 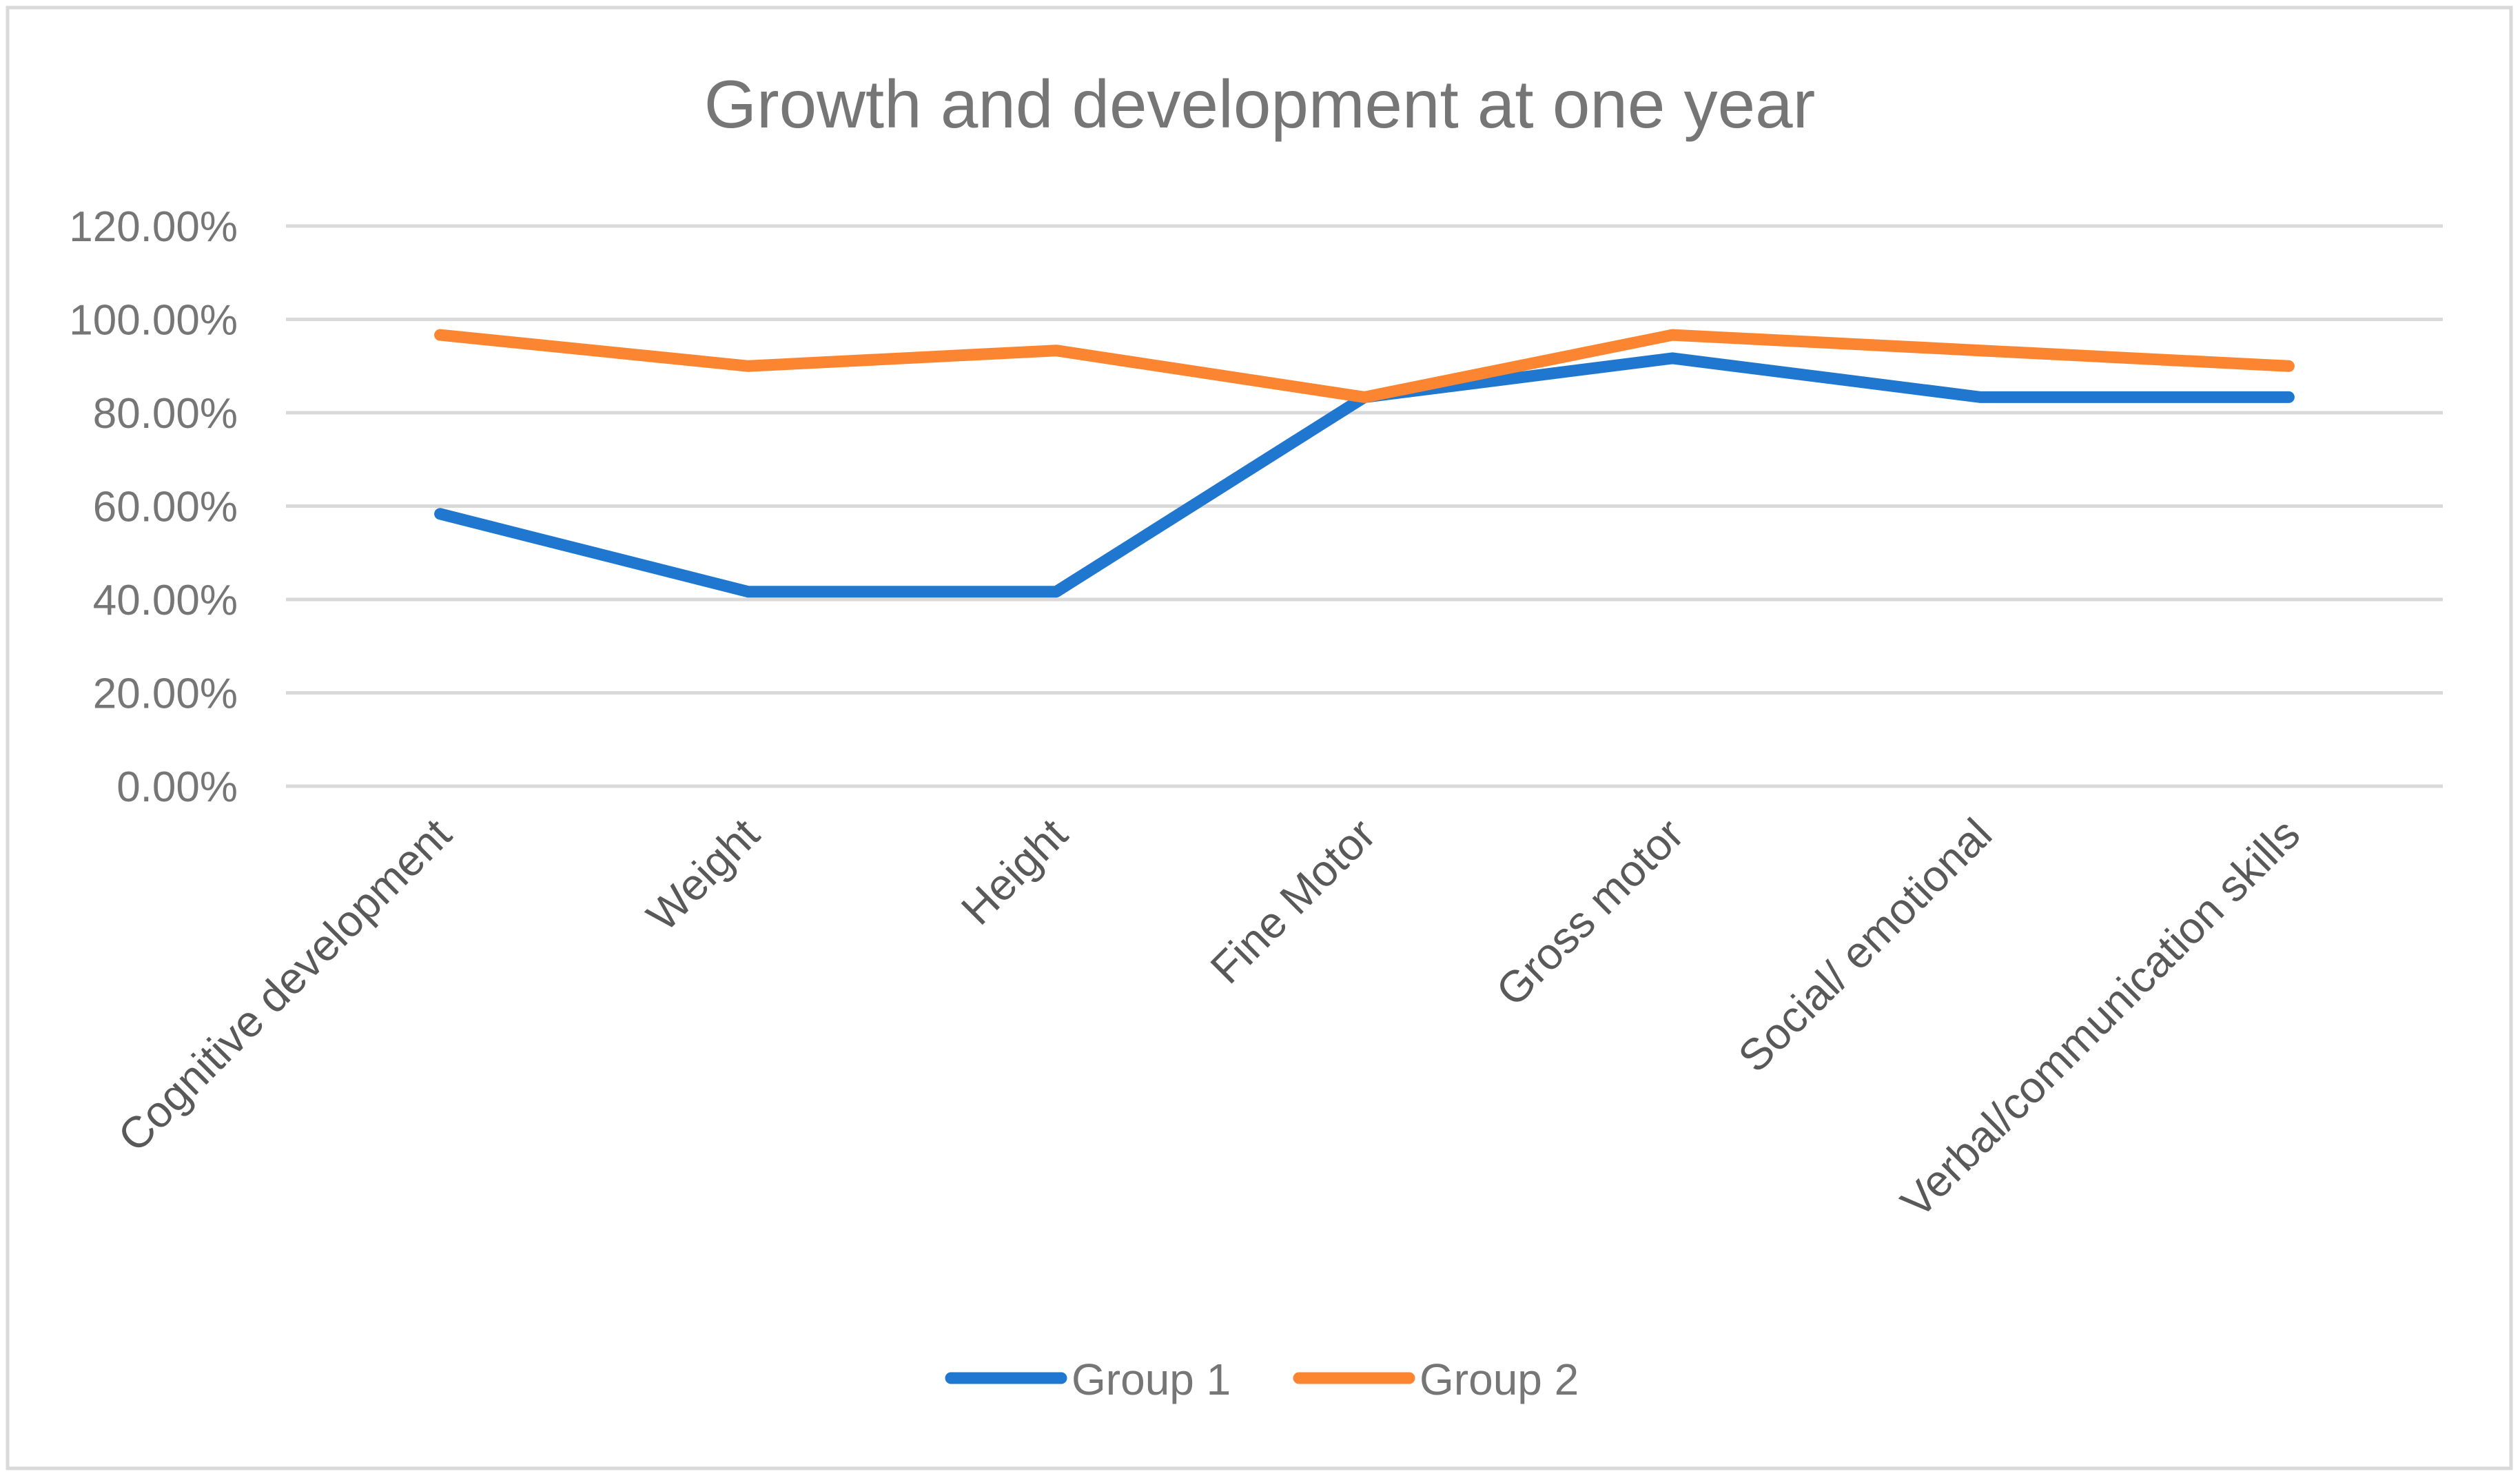 I want to click on y-tick-label: 80.00%, so click(x=165, y=414).